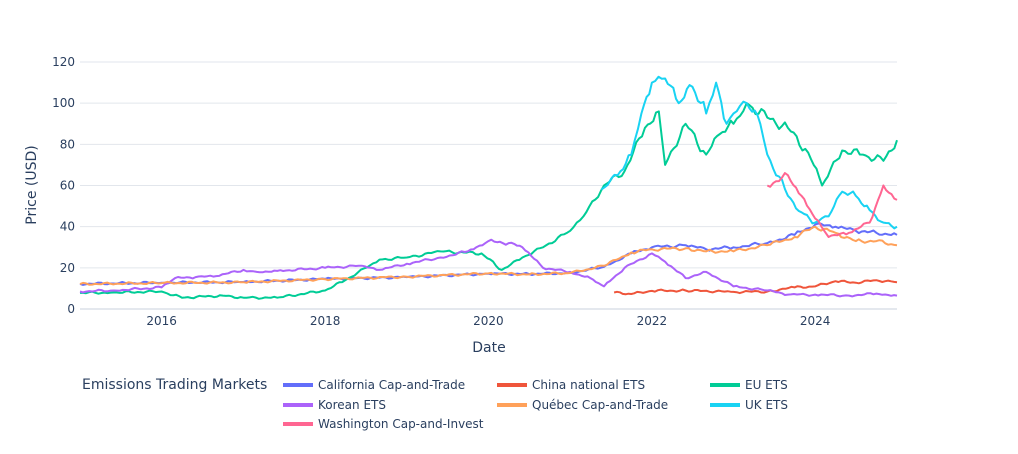  I want to click on legend-label: China national ETS, so click(588, 385).